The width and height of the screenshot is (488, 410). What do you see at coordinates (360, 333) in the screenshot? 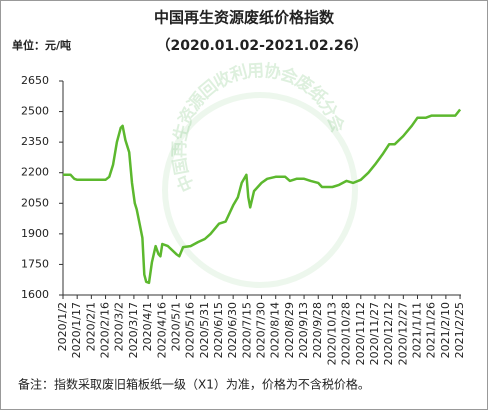
I see `x-tick-label: 2020/11/12` at bounding box center [360, 333].